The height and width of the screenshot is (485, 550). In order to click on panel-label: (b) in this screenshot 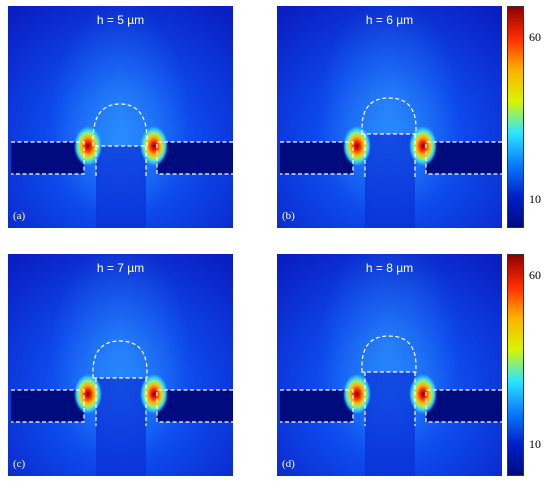, I will do `click(288, 216)`.